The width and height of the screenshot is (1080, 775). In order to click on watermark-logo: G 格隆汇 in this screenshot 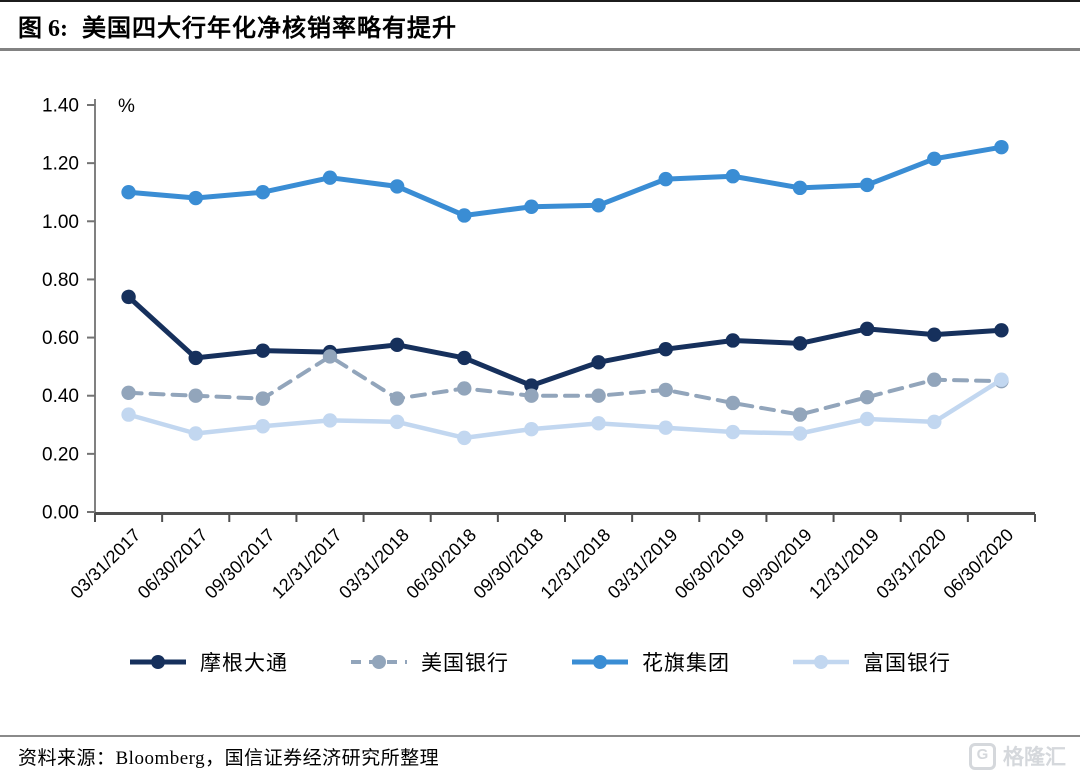, I will do `click(1017, 756)`.